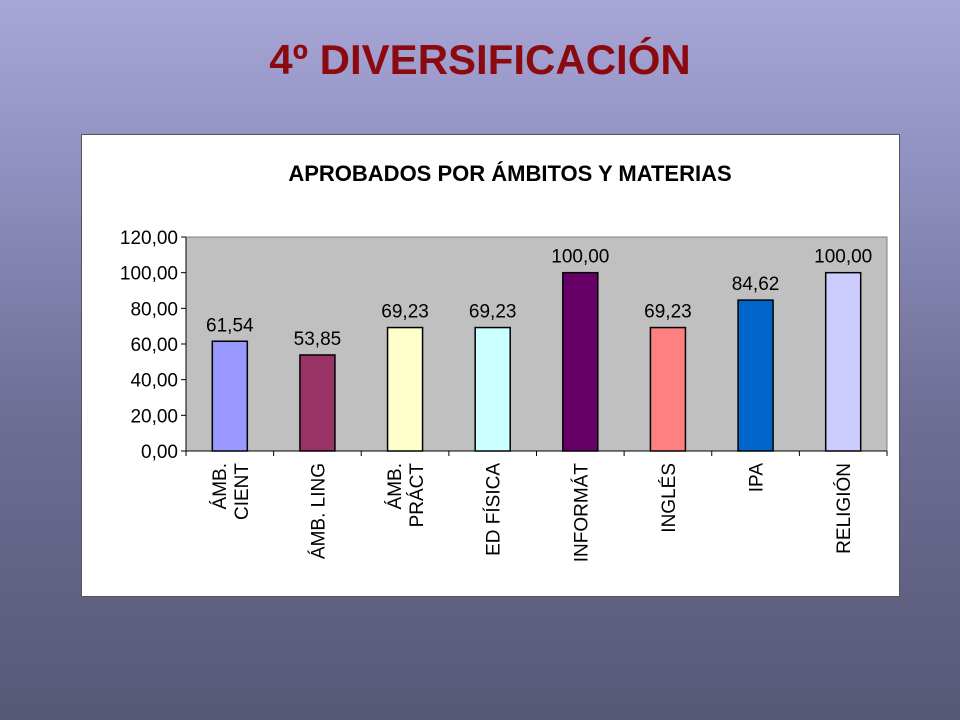  What do you see at coordinates (318, 339) in the screenshot?
I see `data-label: 53,85` at bounding box center [318, 339].